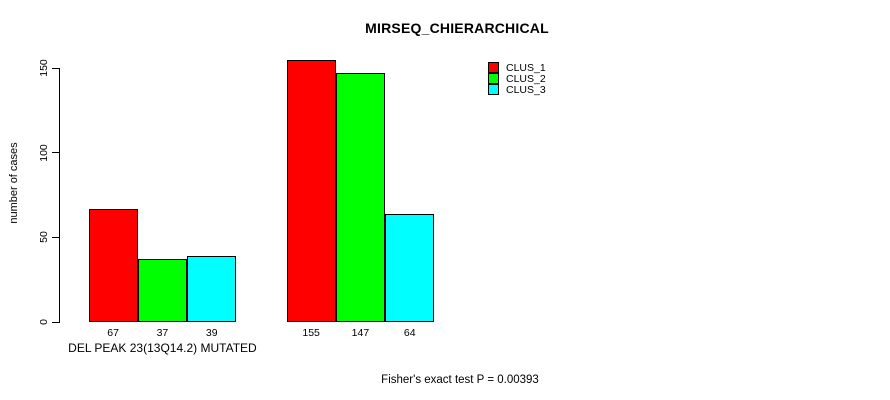 The width and height of the screenshot is (890, 400). What do you see at coordinates (44, 322) in the screenshot?
I see `y-tick-label: 0` at bounding box center [44, 322].